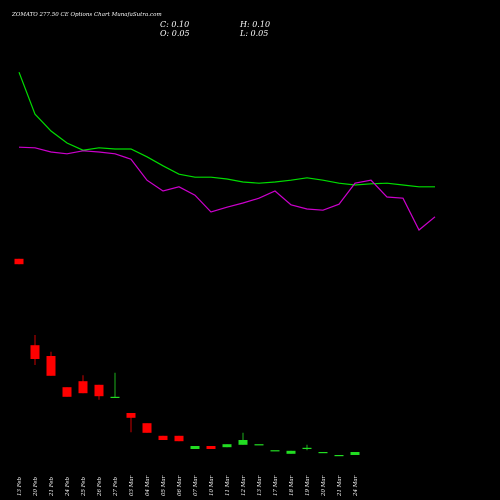 This screenshot has width=500, height=500. What do you see at coordinates (324, 486) in the screenshot?
I see `x-tick-label: 20 Mar` at bounding box center [324, 486].